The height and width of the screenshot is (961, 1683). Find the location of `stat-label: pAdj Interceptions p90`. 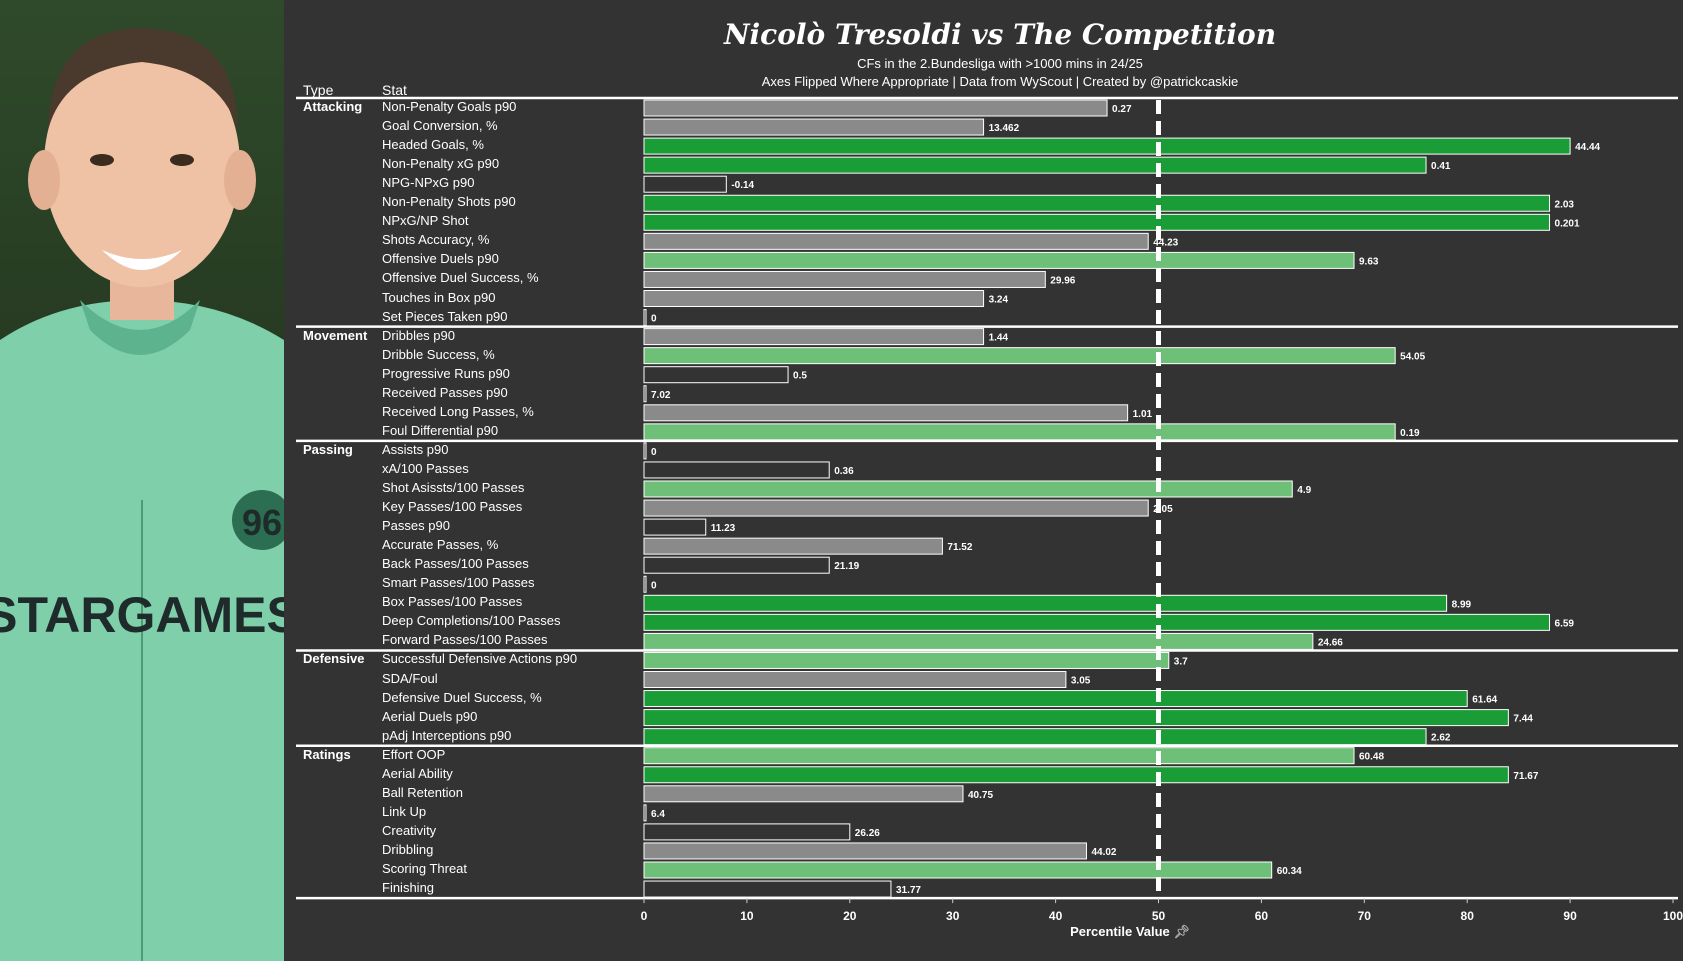

stat-label: pAdj Interceptions p90 is located at coordinates (447, 735).